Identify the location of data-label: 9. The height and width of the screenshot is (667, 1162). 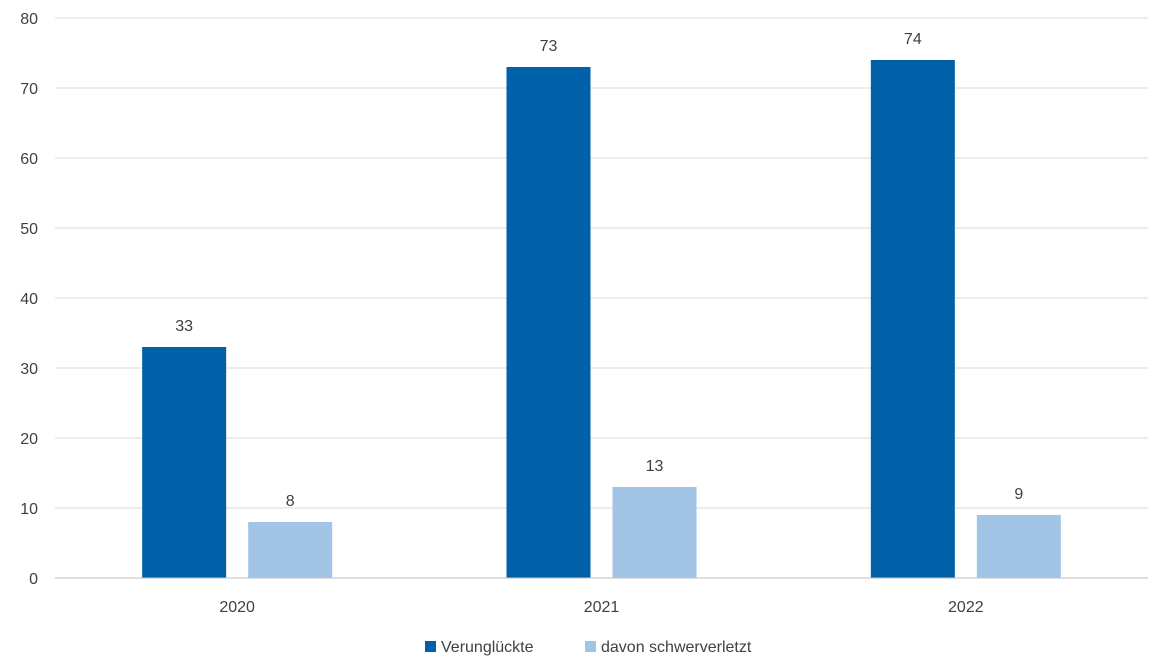
(1018, 494).